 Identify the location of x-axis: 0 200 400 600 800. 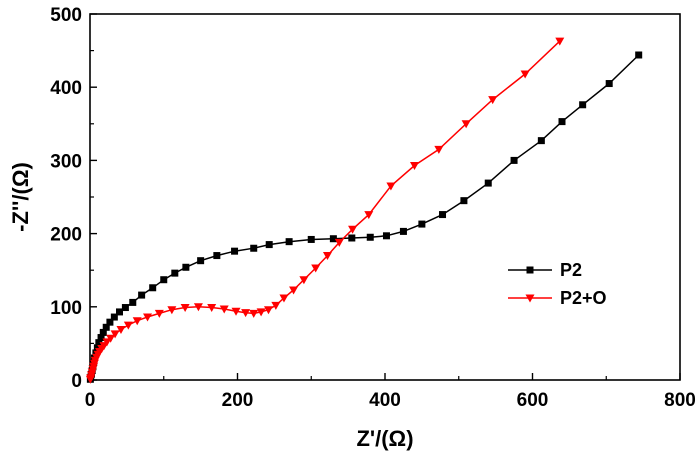
(390, 392).